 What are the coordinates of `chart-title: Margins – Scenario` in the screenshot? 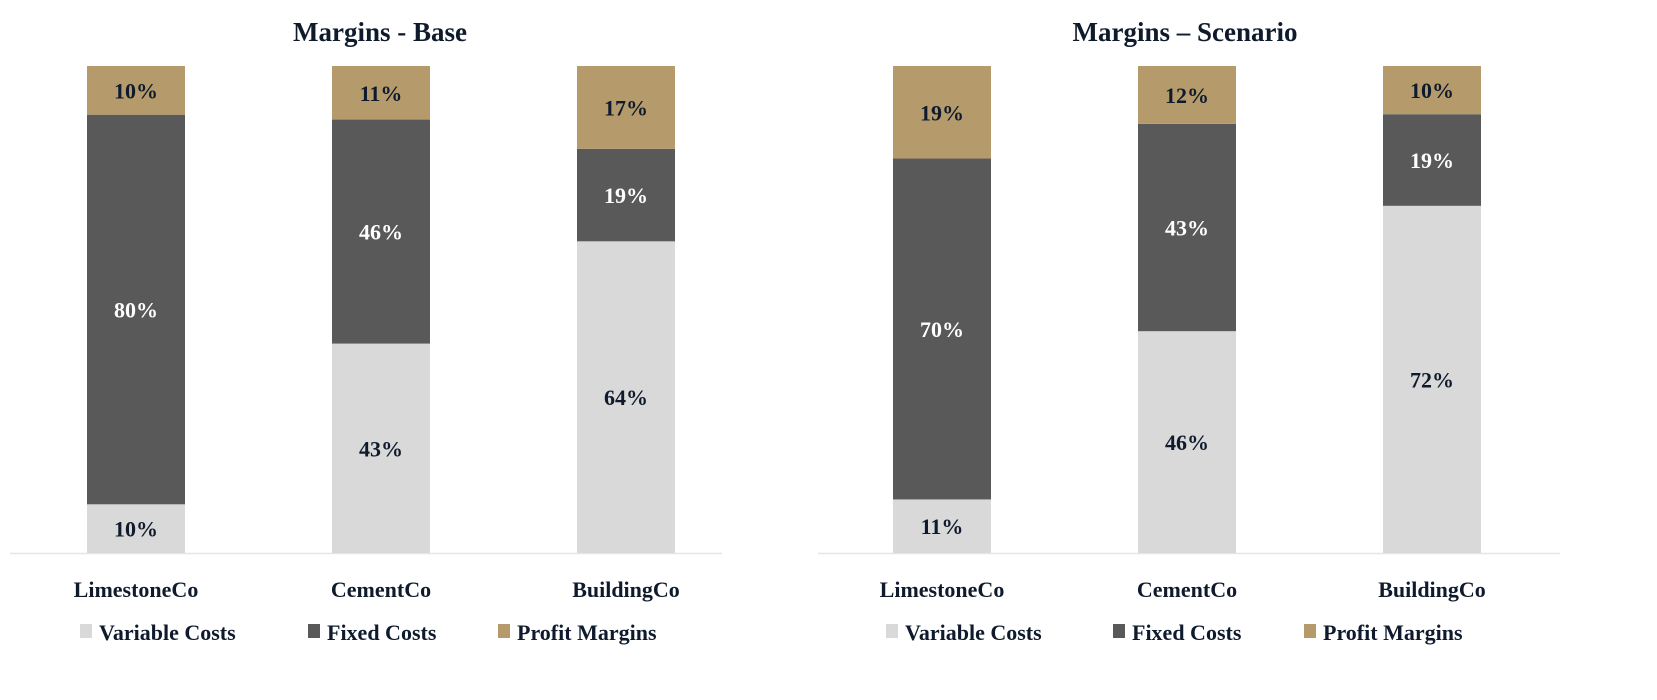 It's located at (1185, 32).